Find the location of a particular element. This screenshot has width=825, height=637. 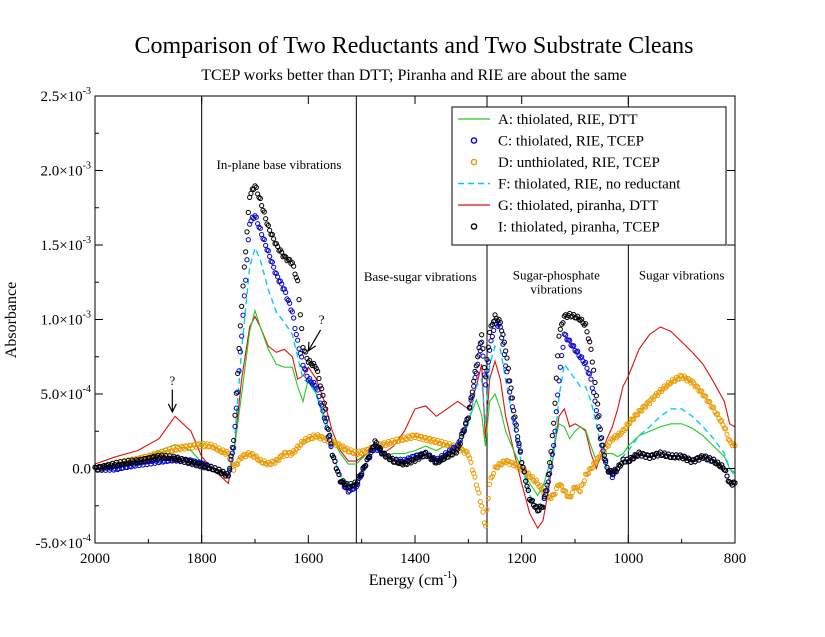

legend-entry-i-marker is located at coordinates (474, 226).